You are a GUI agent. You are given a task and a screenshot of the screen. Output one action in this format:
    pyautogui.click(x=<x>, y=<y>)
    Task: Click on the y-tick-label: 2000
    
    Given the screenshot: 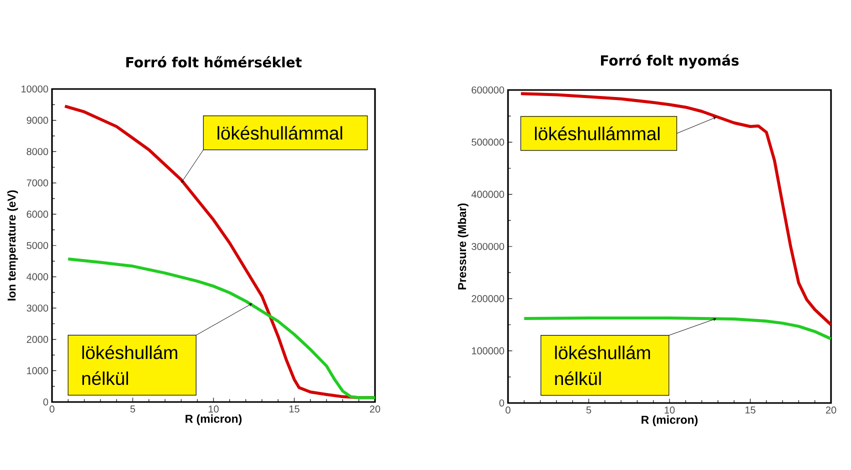 What is the action you would take?
    pyautogui.click(x=37, y=339)
    